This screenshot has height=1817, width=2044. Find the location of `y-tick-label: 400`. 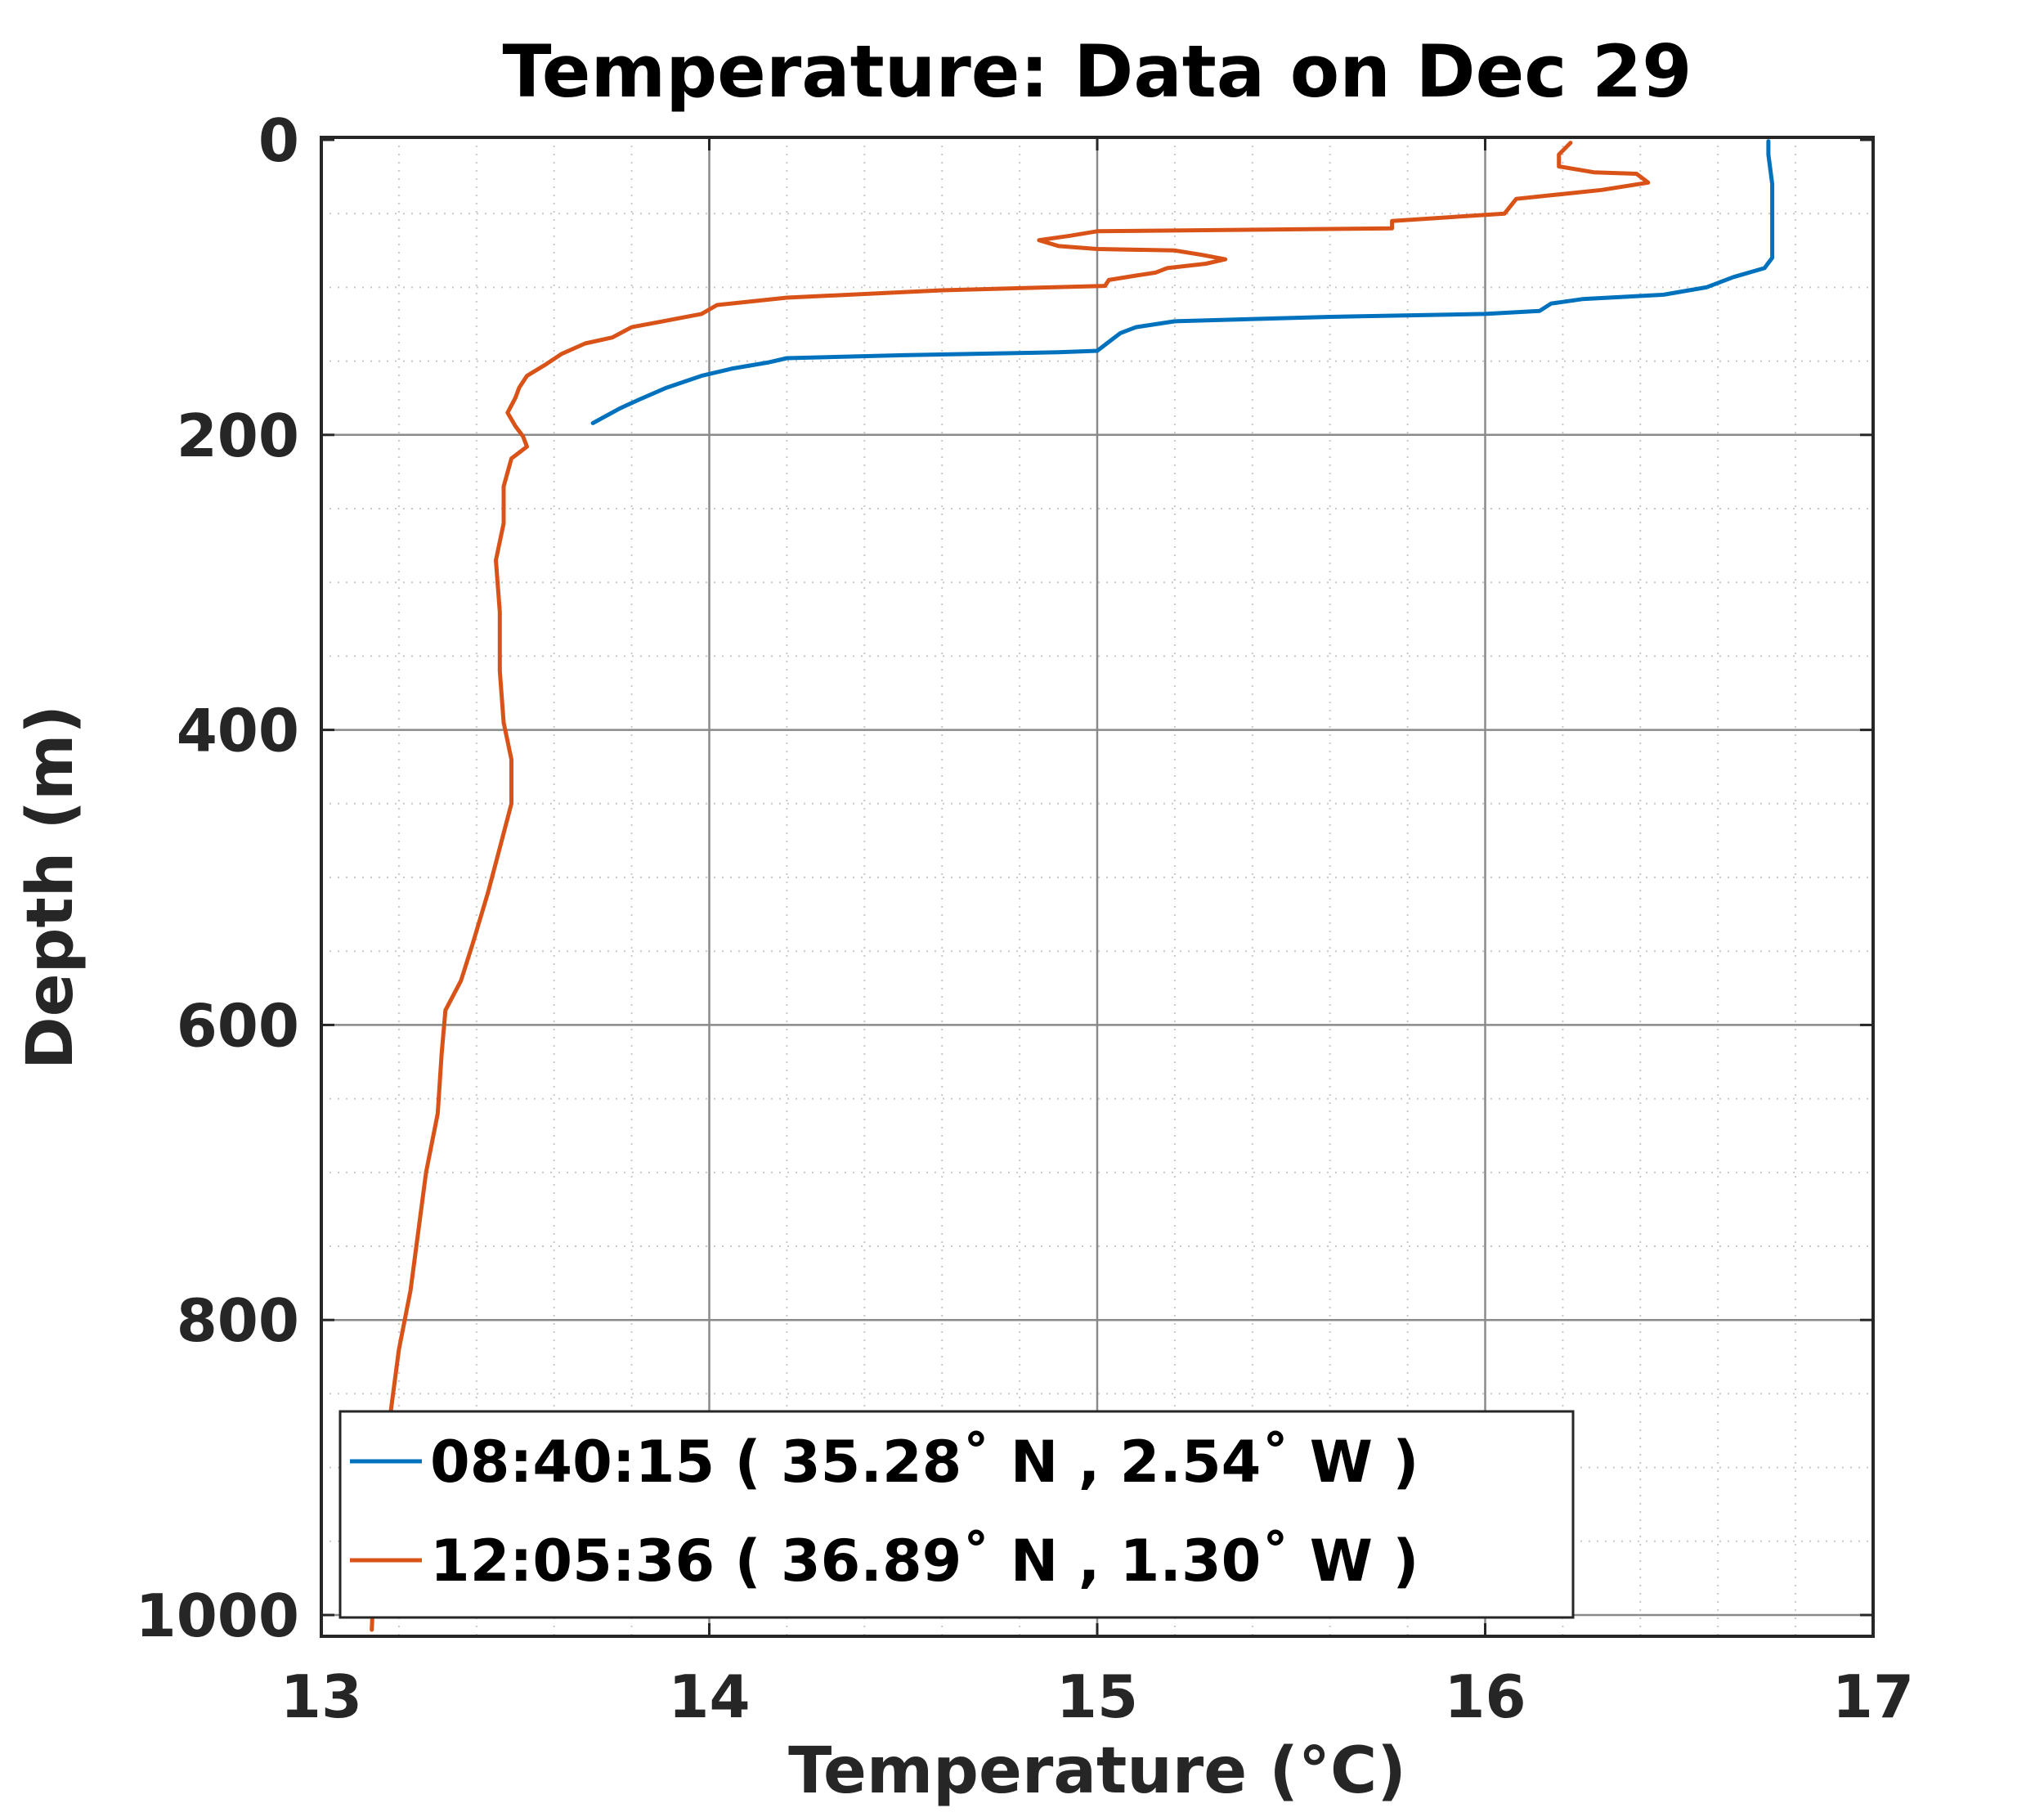

y-tick-label: 400 is located at coordinates (238, 731).